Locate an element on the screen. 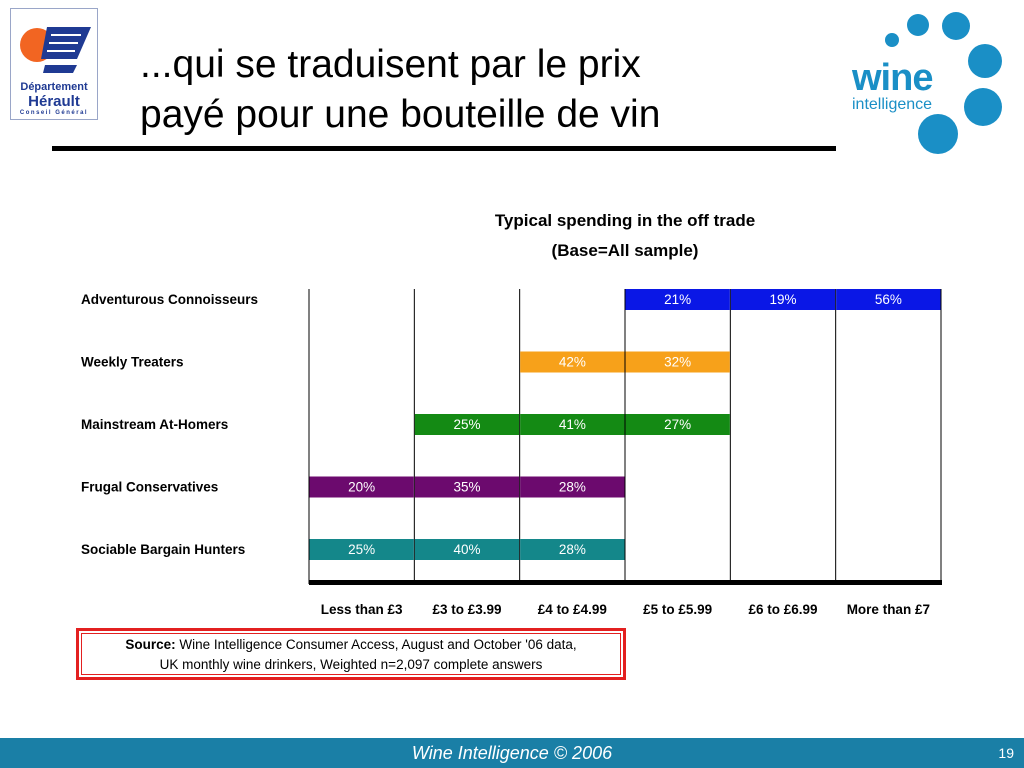  x-tick-label: More than £7 is located at coordinates (888, 609).